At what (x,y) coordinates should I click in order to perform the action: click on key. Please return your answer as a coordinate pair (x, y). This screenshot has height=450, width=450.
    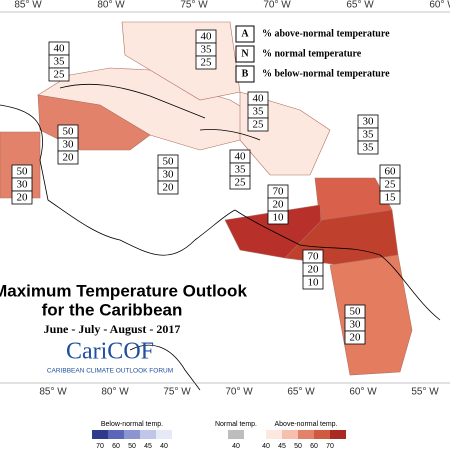
    Looking at the image, I should click on (245, 54).